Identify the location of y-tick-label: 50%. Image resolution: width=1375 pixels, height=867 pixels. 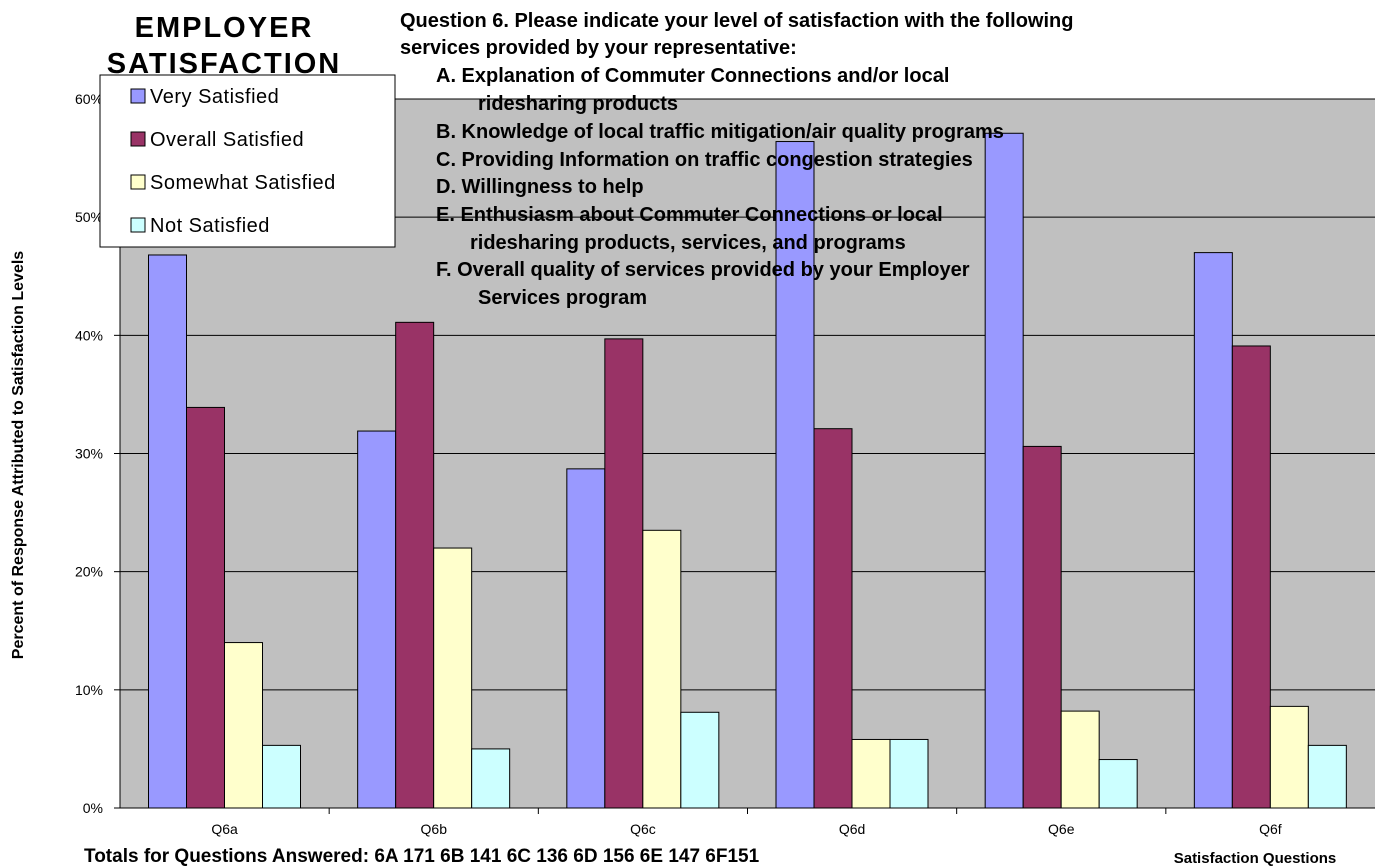
(89, 217).